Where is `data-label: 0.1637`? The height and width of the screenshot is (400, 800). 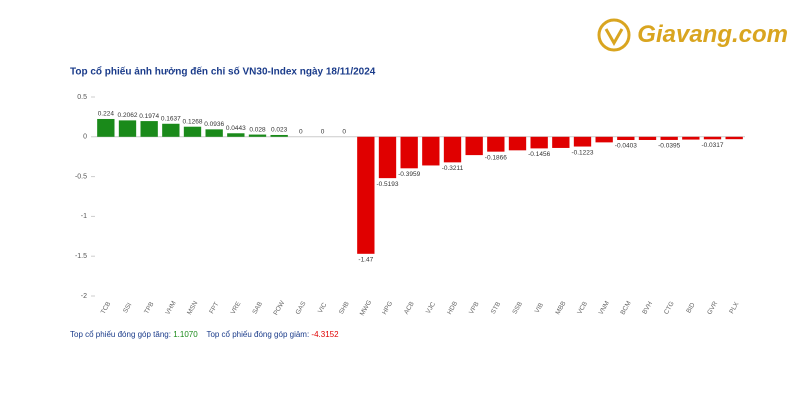 data-label: 0.1637 is located at coordinates (171, 118).